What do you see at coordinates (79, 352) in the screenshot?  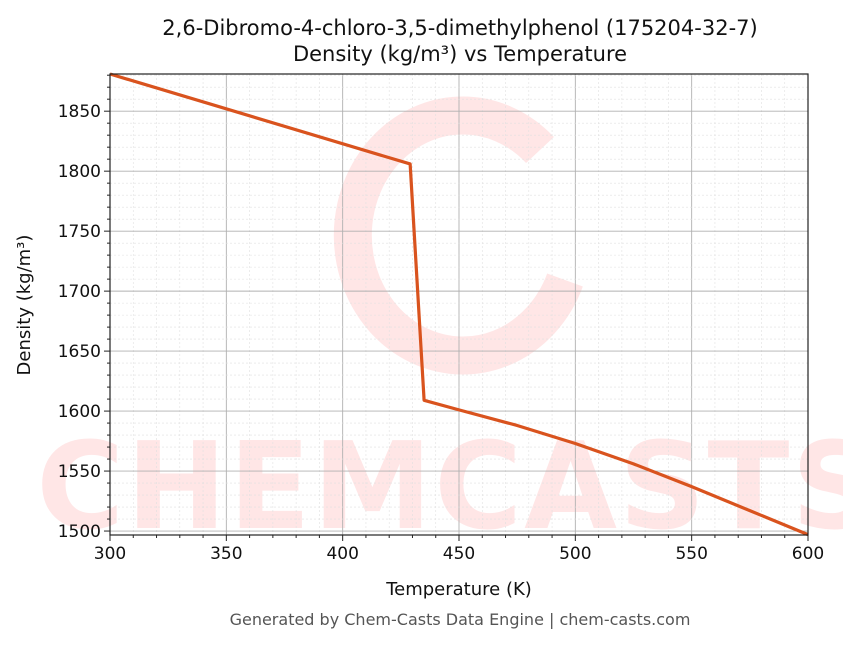 I see `y-tick-label: 1650` at bounding box center [79, 352].